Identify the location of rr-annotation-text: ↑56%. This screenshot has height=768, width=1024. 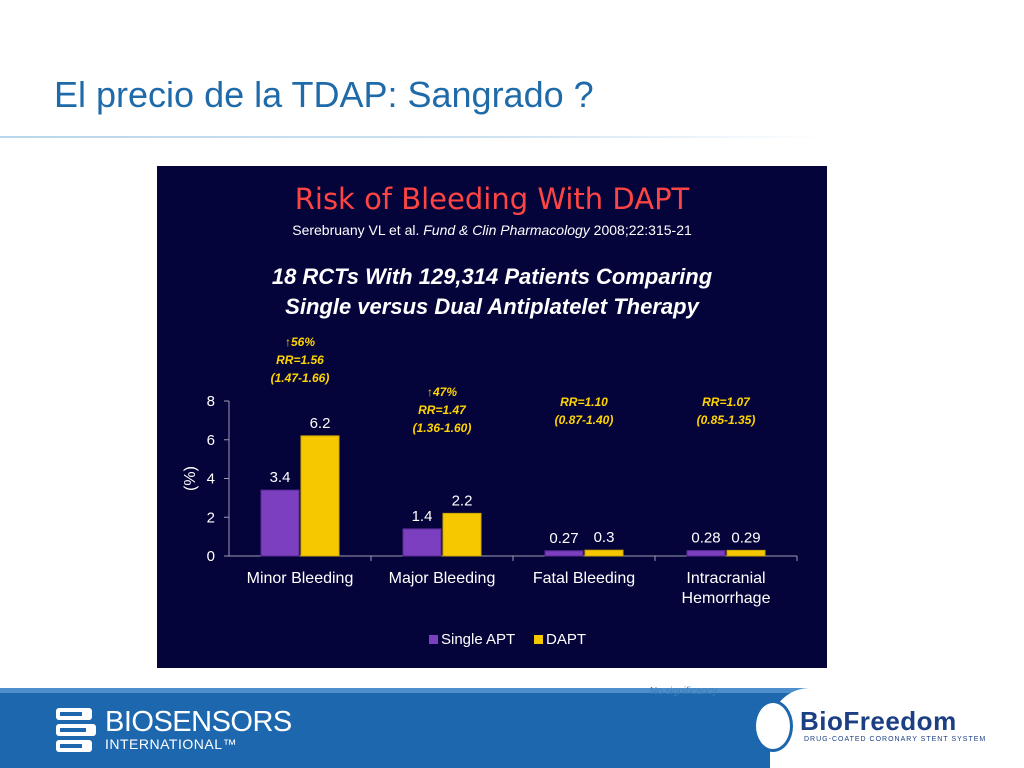
(300, 342).